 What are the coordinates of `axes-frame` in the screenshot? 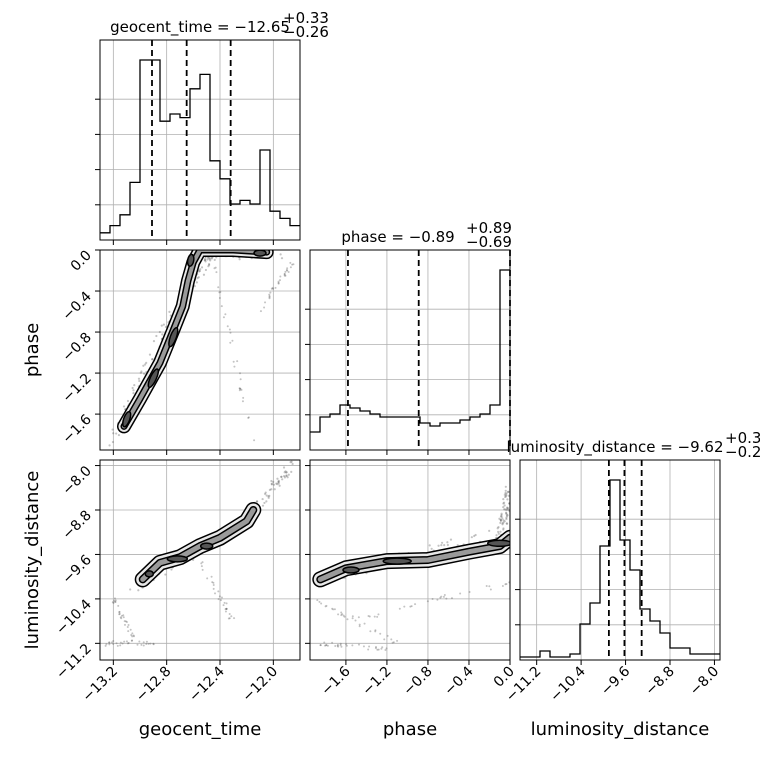 It's located at (200, 560).